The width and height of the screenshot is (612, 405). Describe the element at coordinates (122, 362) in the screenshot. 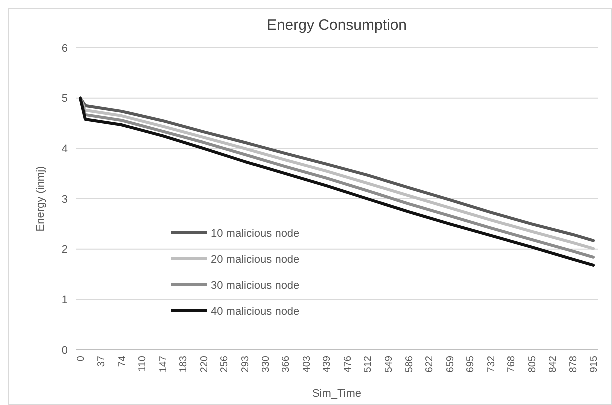

I see `x-tick-label: 74` at that location.